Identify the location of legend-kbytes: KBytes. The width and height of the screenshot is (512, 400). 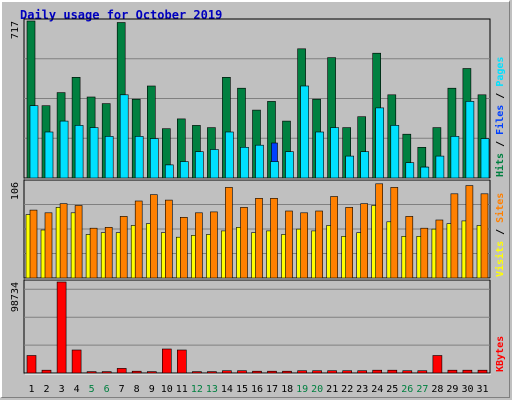
(500, 354).